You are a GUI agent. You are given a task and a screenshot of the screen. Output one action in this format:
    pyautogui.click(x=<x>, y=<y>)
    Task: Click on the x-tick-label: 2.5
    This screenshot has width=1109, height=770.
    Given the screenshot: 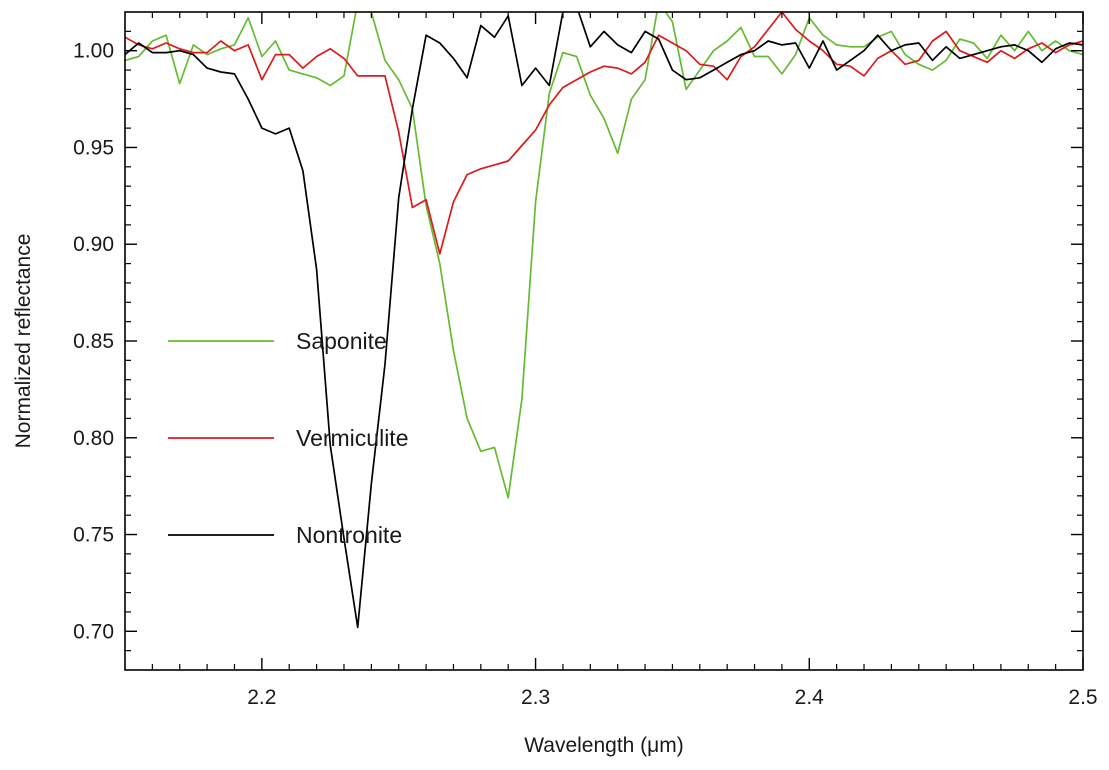 What is the action you would take?
    pyautogui.click(x=1082, y=697)
    